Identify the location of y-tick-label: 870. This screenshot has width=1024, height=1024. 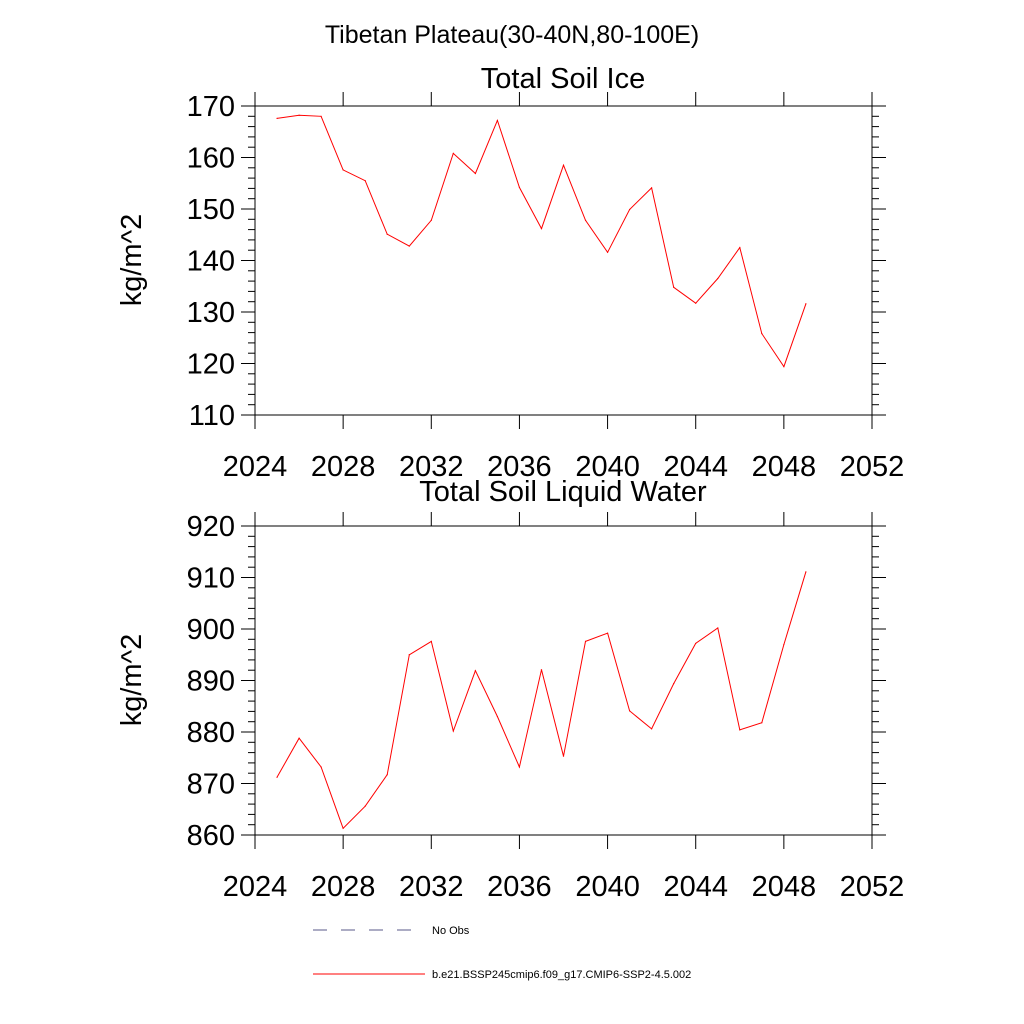
(211, 785).